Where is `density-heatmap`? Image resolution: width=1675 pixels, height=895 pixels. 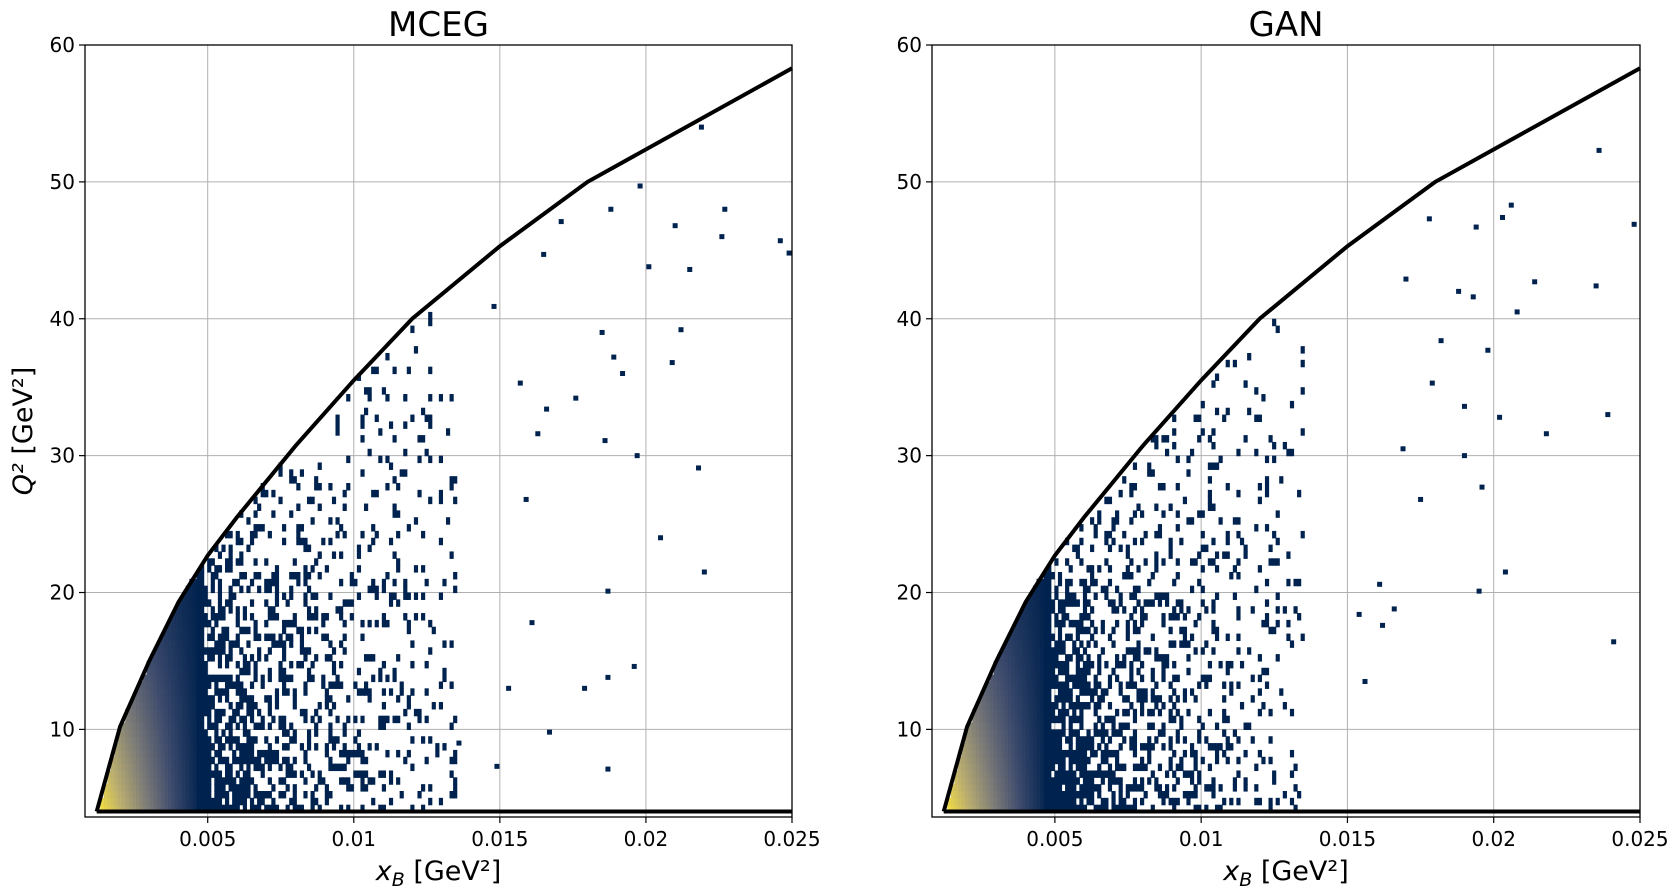 density-heatmap is located at coordinates (279, 562).